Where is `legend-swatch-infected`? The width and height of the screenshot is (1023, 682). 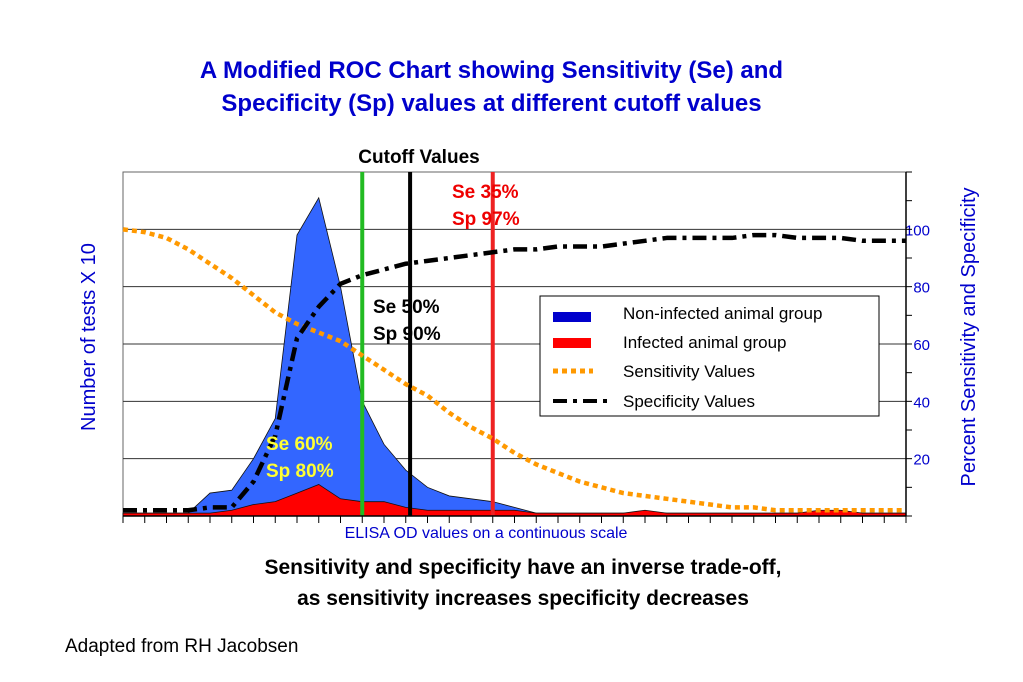 legend-swatch-infected is located at coordinates (572, 343).